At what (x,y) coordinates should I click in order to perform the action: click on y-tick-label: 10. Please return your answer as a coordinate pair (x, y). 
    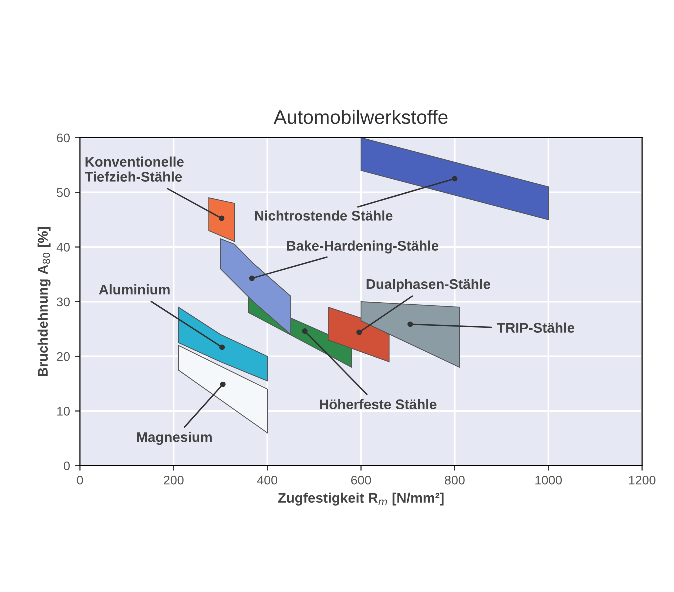
    Looking at the image, I should click on (64, 411).